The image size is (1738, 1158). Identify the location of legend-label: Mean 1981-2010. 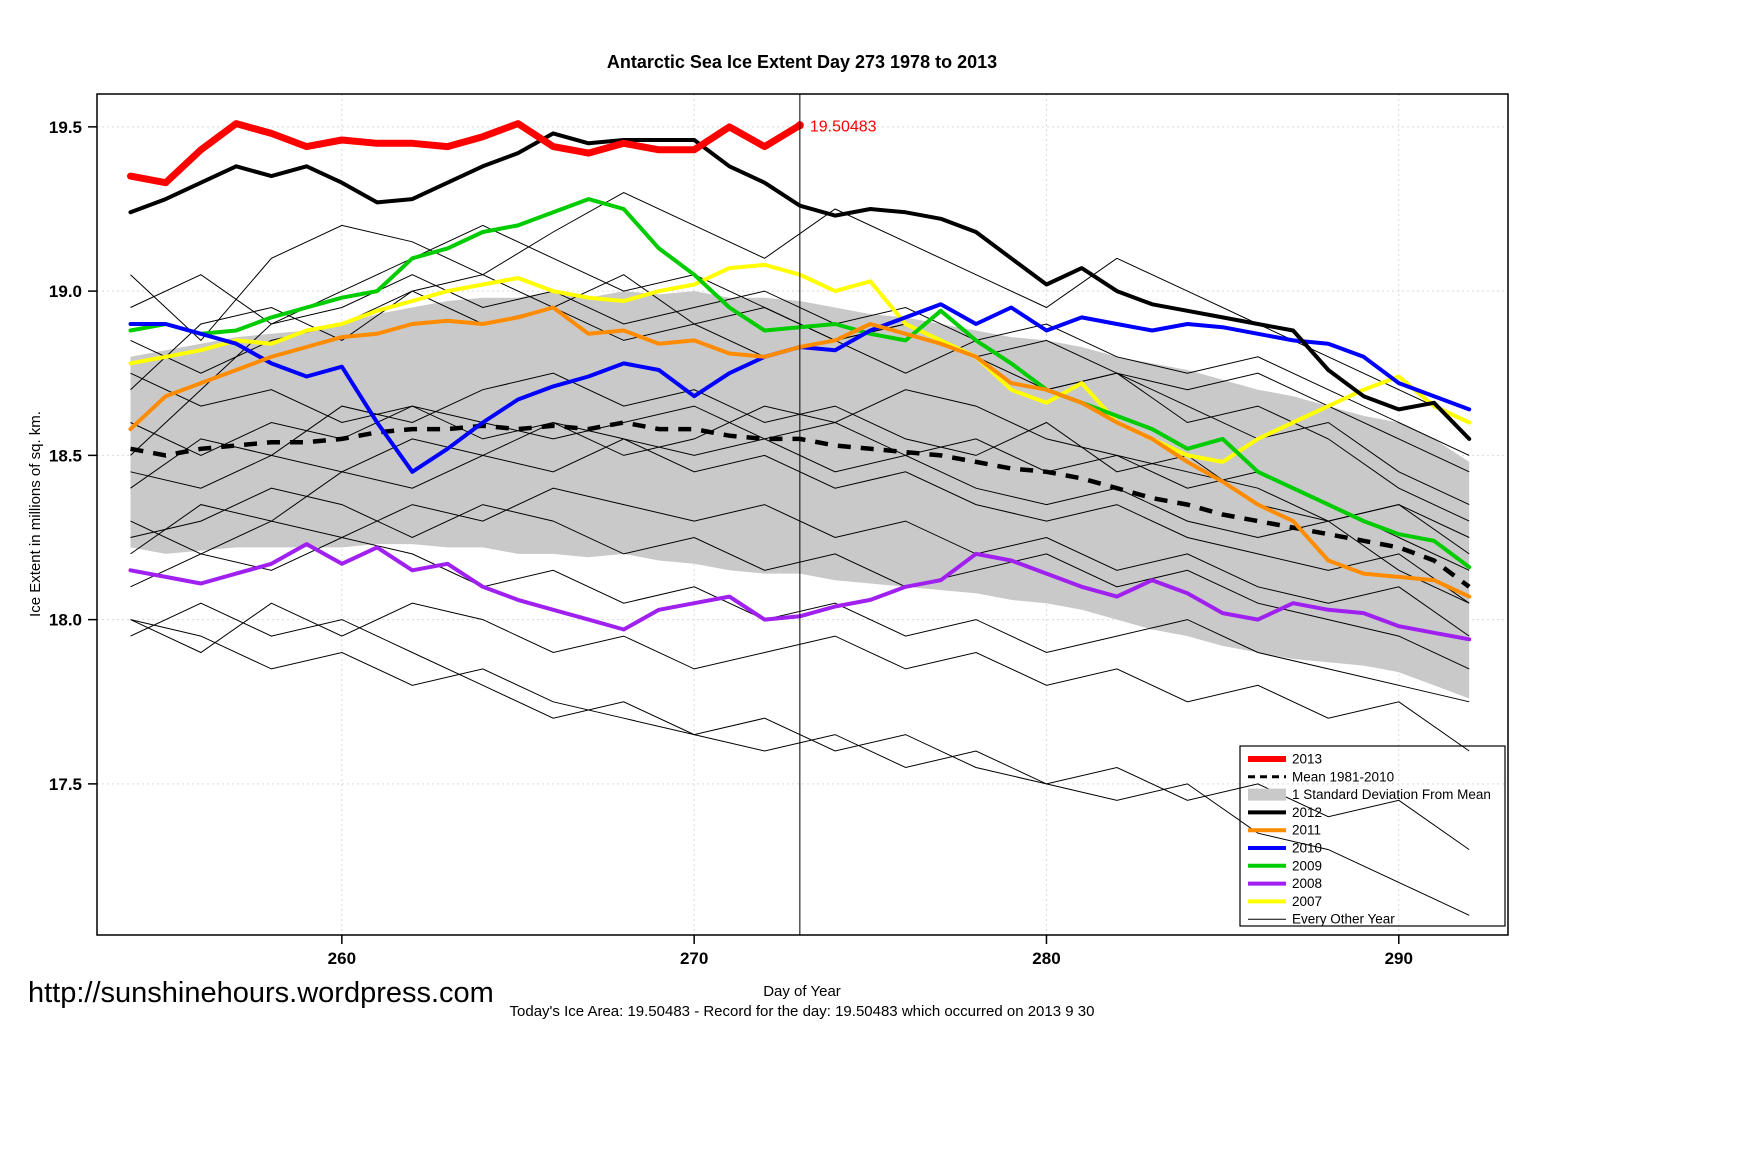
(1343, 776).